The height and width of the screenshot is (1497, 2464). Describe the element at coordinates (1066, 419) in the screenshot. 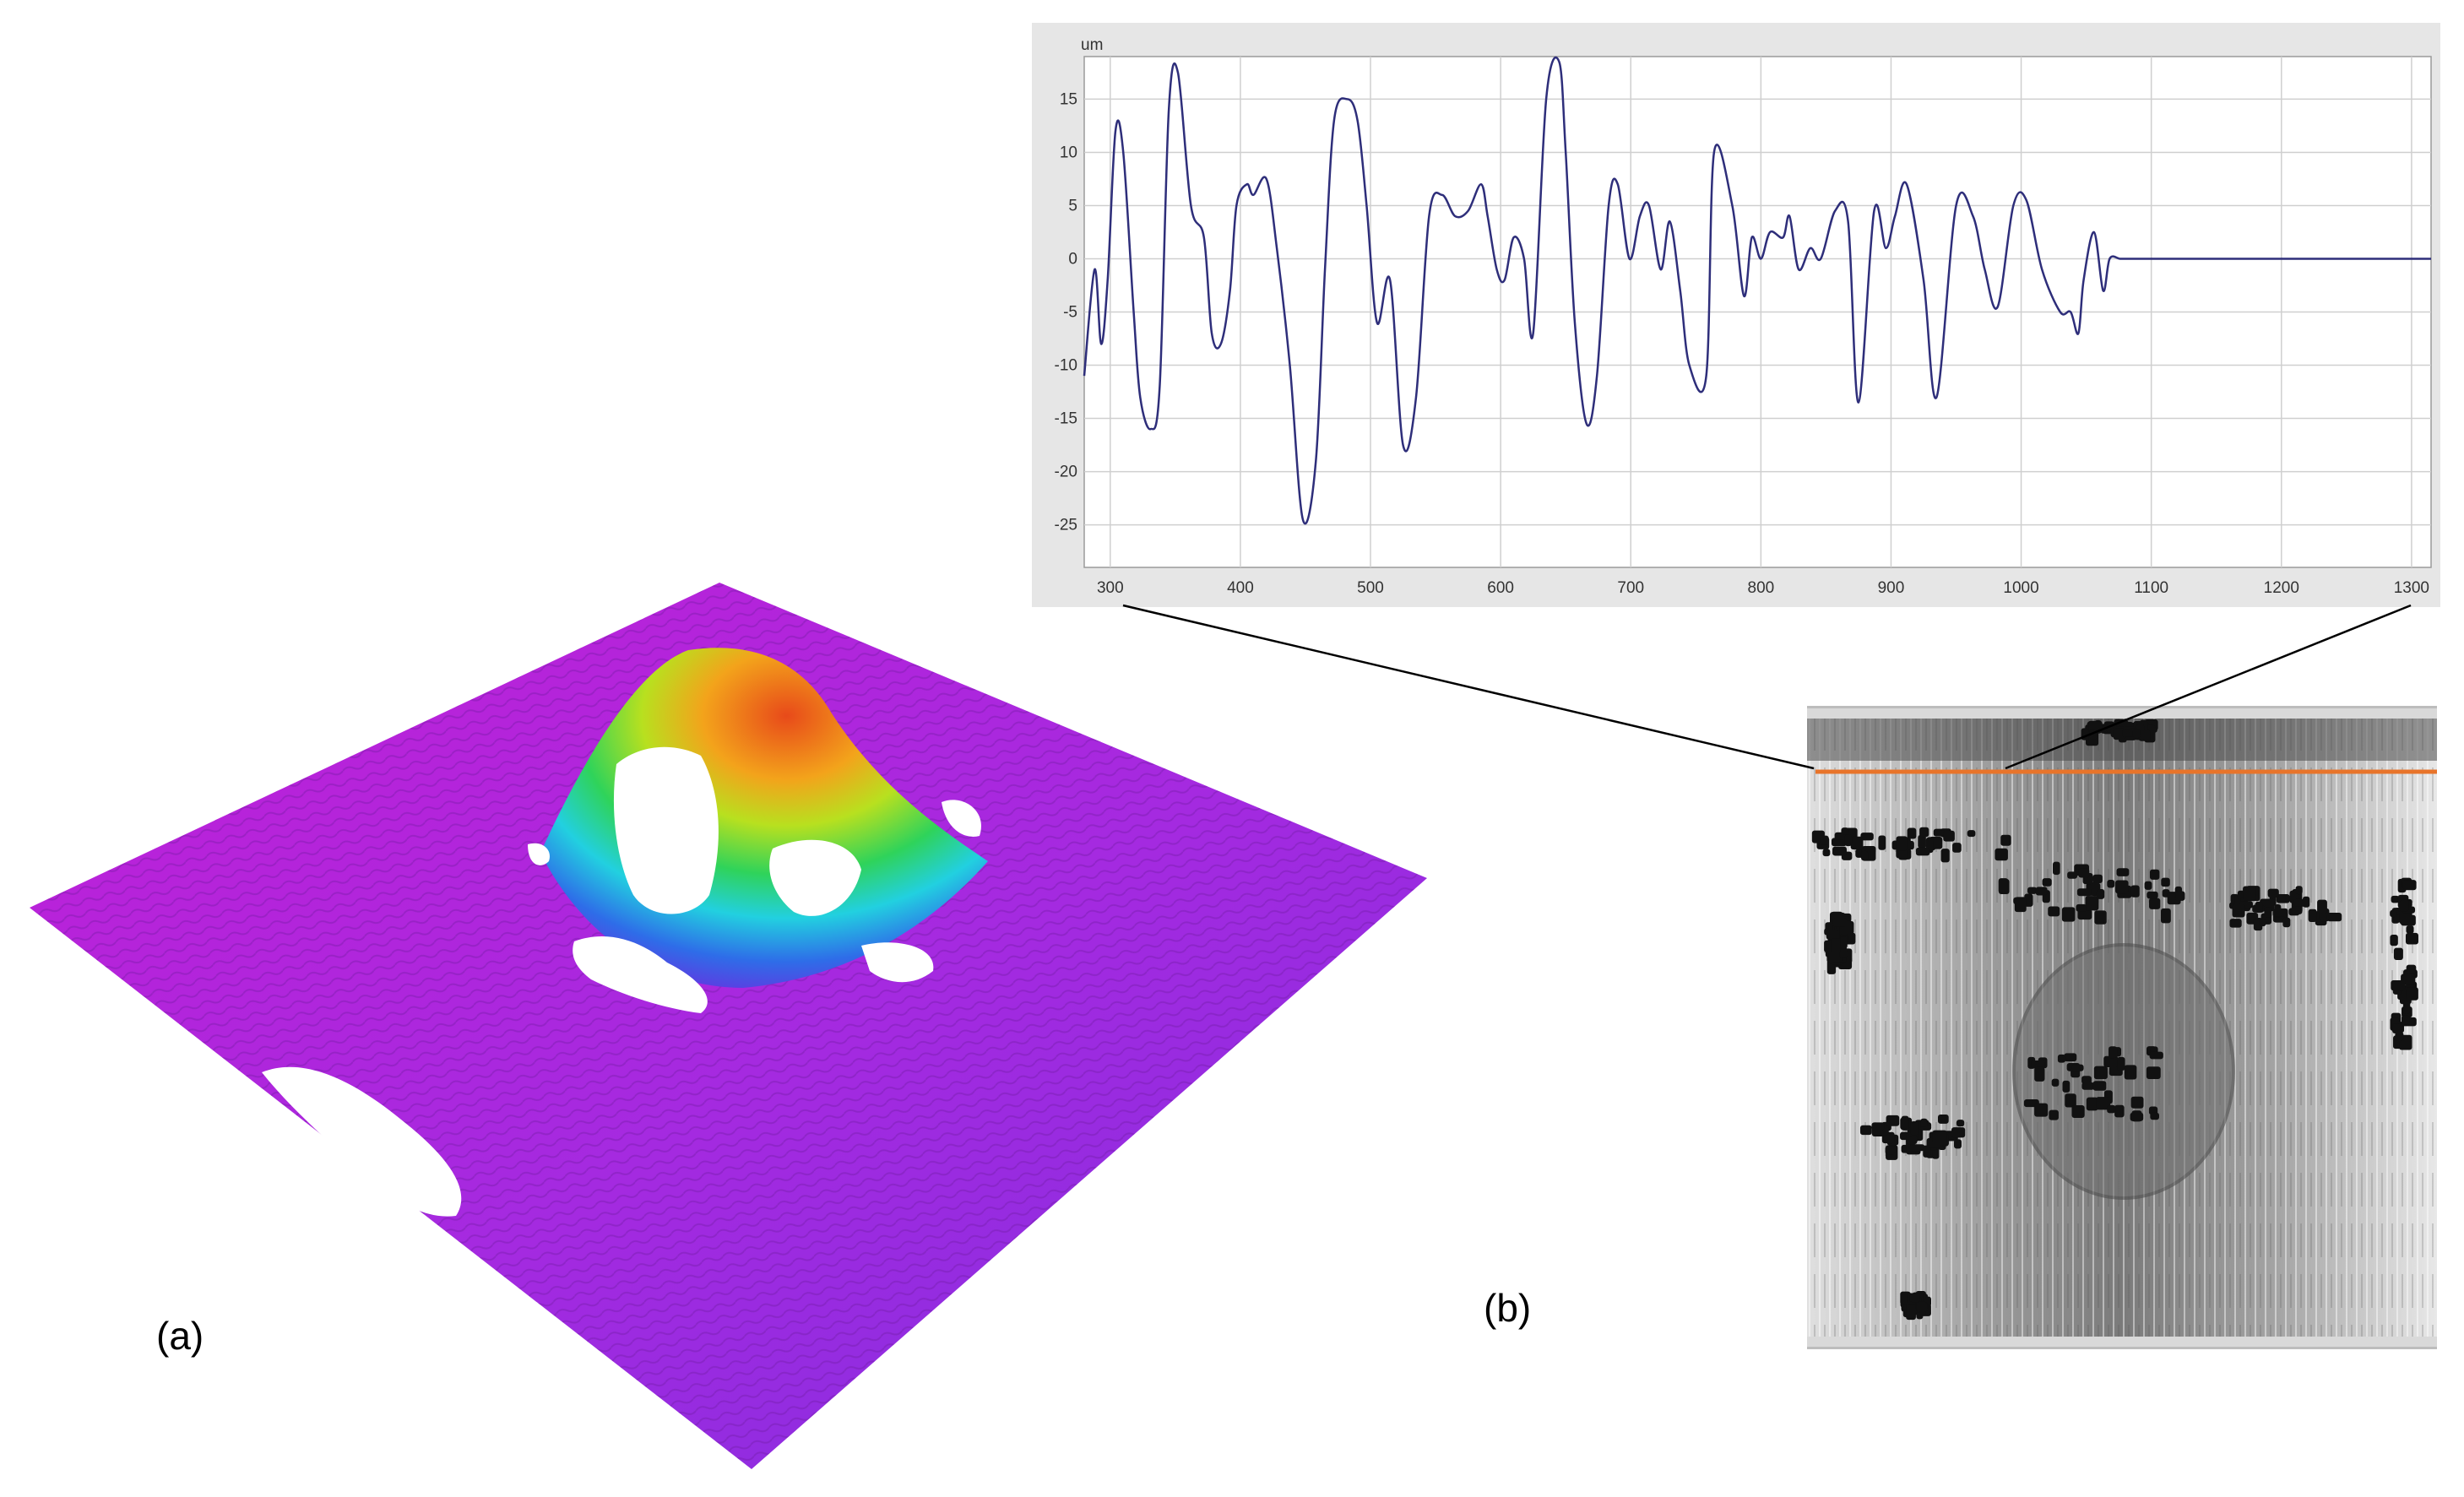

I see `y-tick-label: -15` at that location.